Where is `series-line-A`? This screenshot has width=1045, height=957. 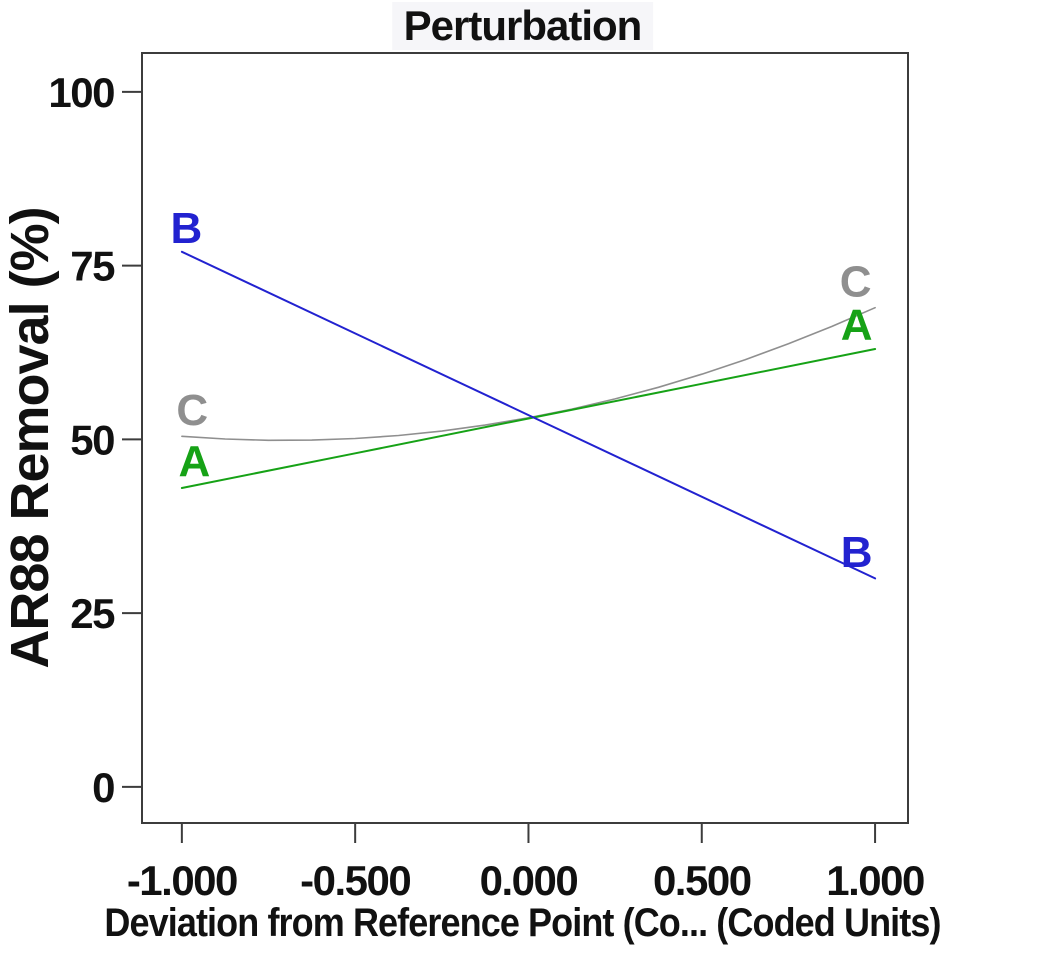
series-line-A is located at coordinates (528, 418).